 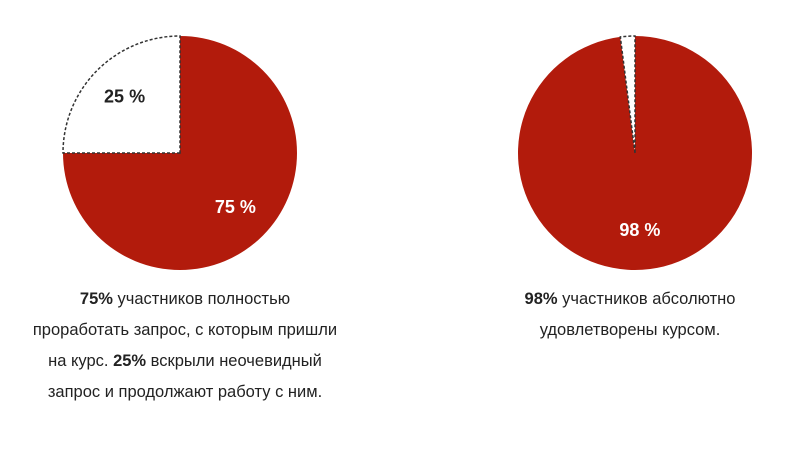 What do you see at coordinates (639, 230) in the screenshot?
I see `slice-label: 98 %` at bounding box center [639, 230].